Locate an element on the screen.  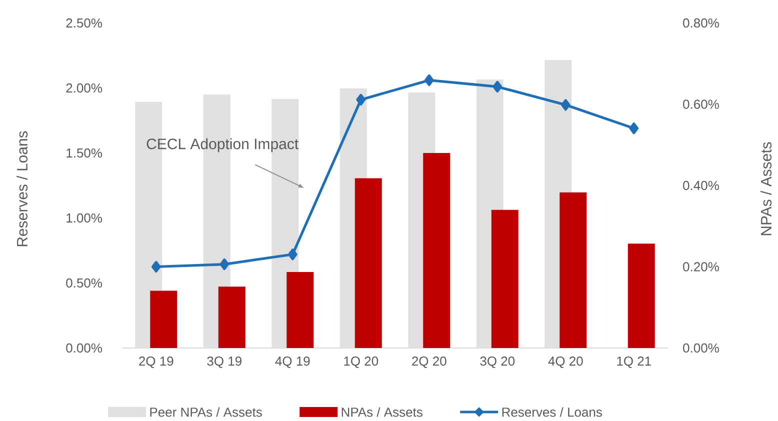
y-tick-label: 2.50% is located at coordinates (84, 23).